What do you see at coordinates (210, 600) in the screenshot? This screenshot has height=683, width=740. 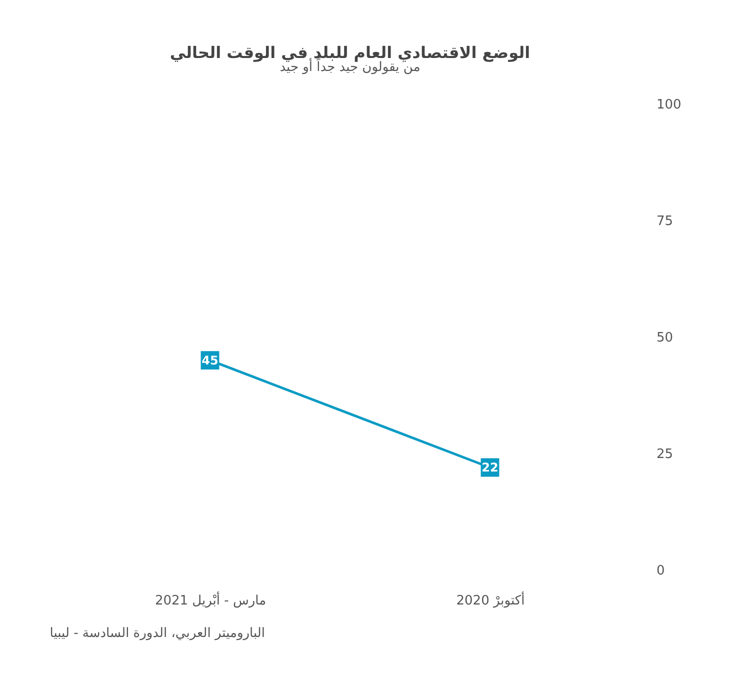 I see `x-tick-label: مارس - أبْريل 2021` at bounding box center [210, 600].